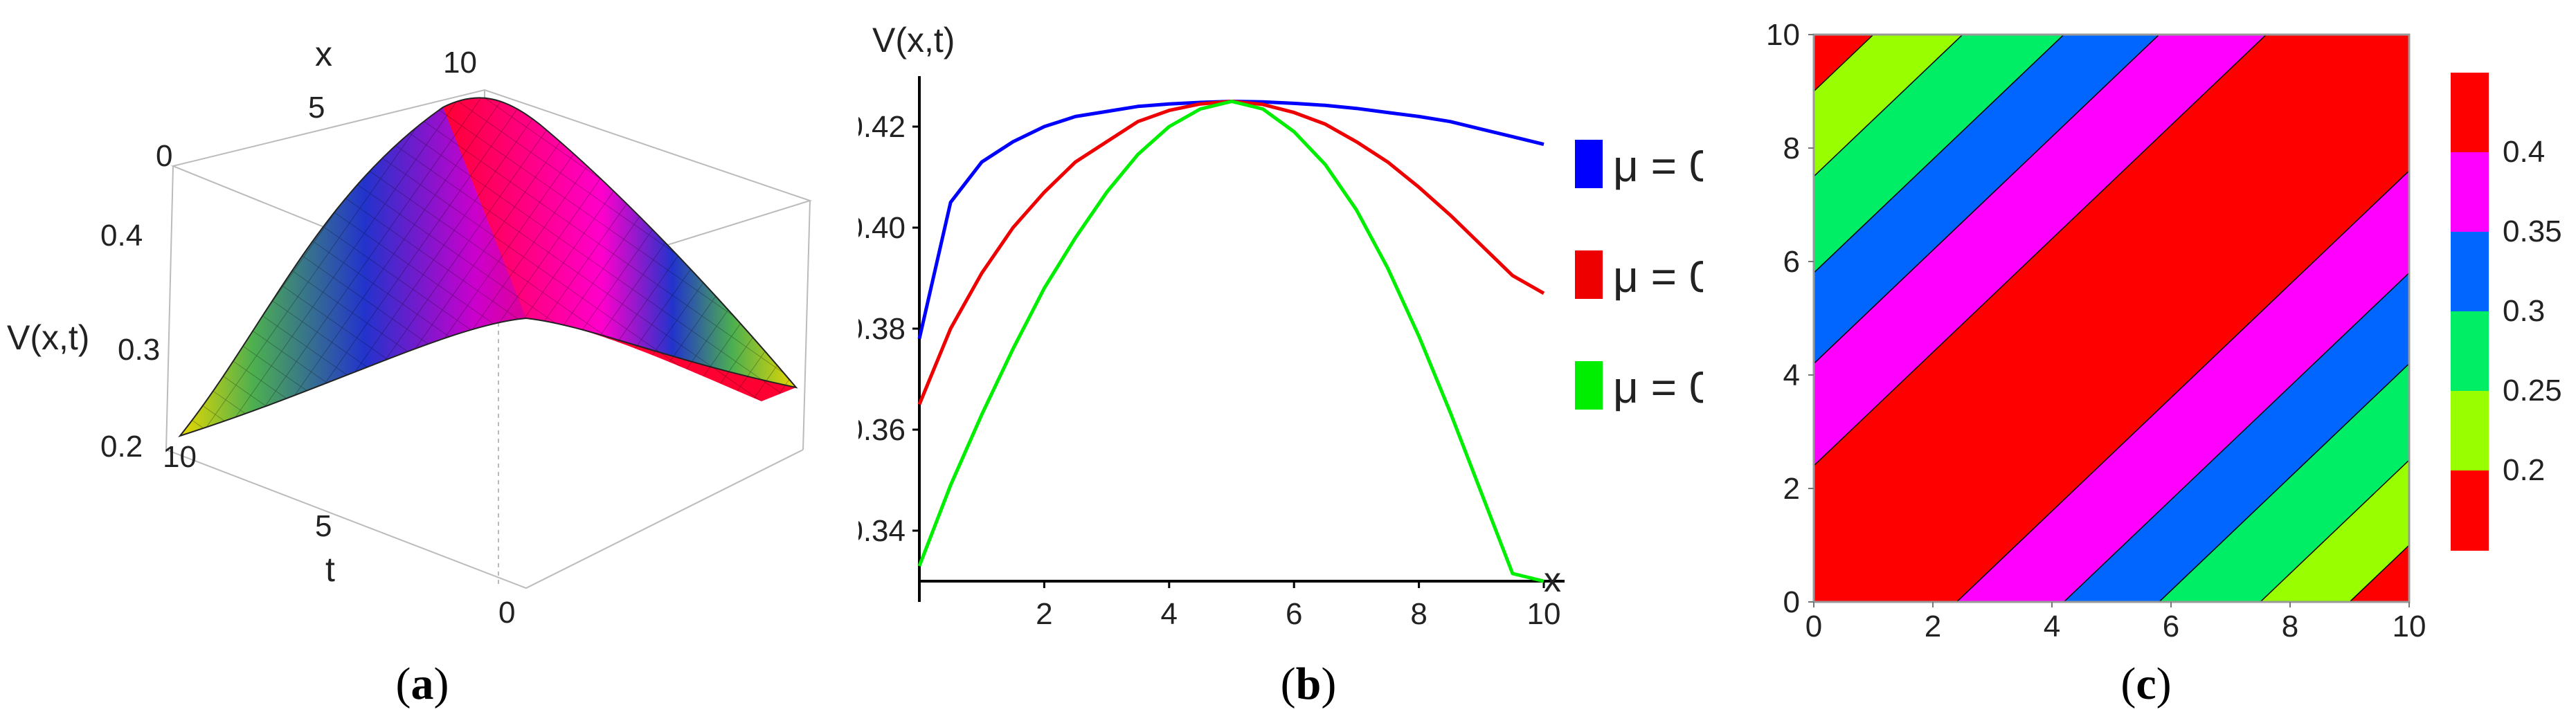  What do you see at coordinates (882, 329) in the screenshot?
I see `line-y-tick-label: 0.38` at bounding box center [882, 329].